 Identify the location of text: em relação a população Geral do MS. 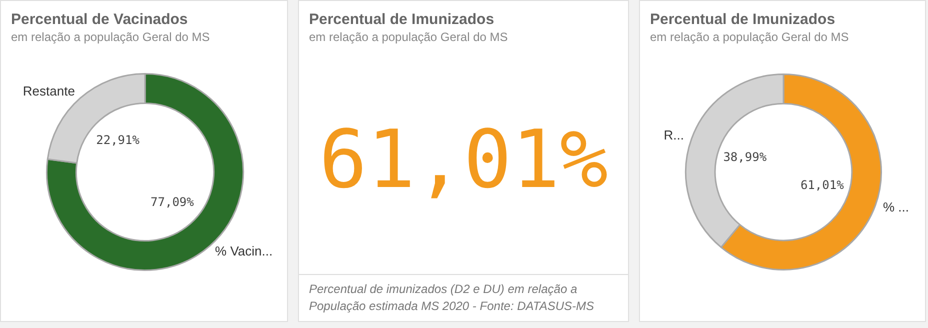
(409, 37).